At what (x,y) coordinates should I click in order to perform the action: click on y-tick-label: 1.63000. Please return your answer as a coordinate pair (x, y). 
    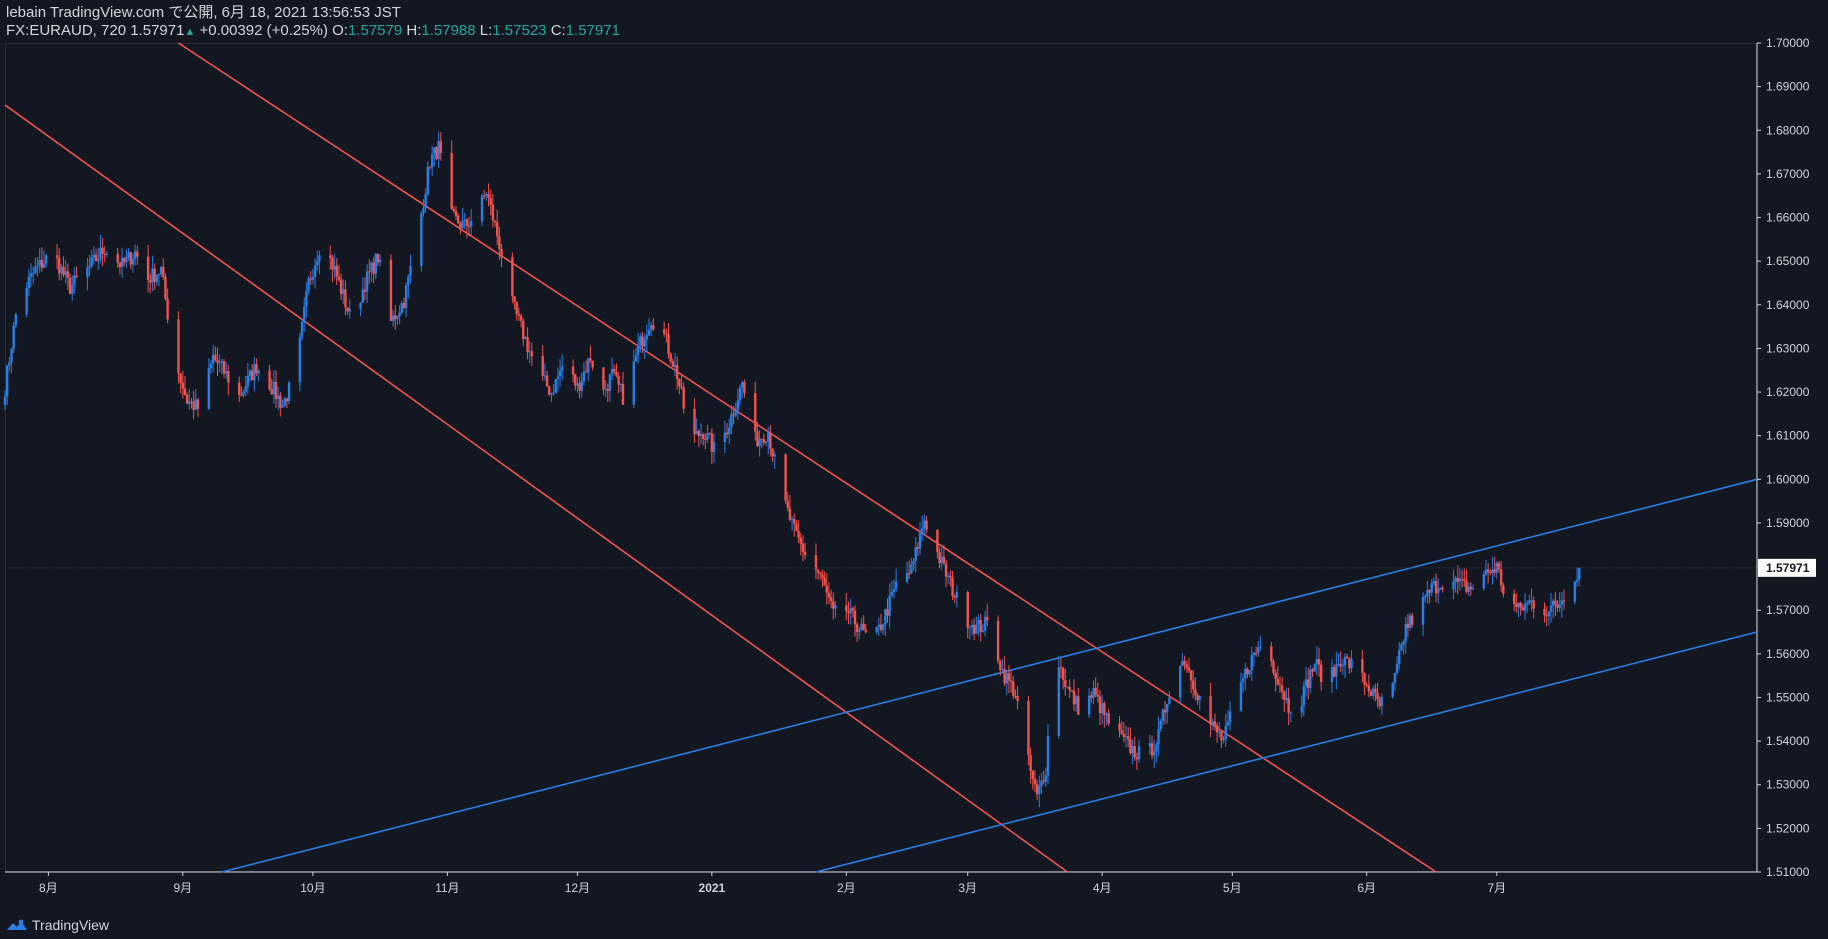
    Looking at the image, I should click on (1788, 348).